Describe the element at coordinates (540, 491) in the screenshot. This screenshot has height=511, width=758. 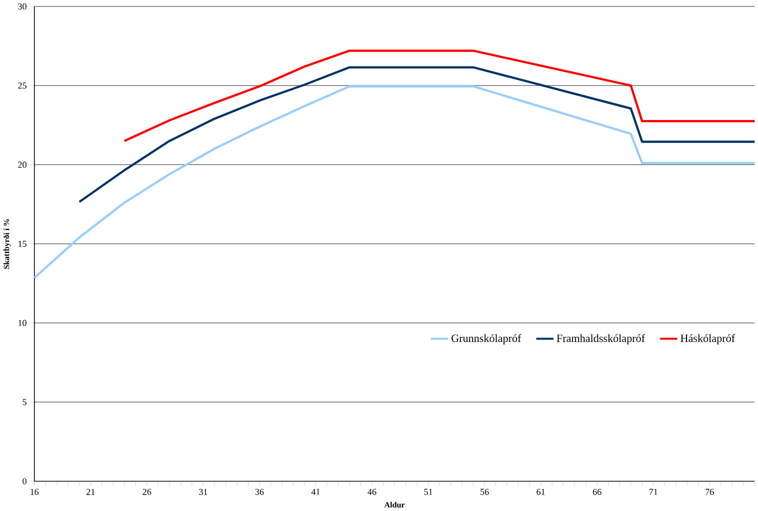
I see `x-tick-label: 61` at that location.